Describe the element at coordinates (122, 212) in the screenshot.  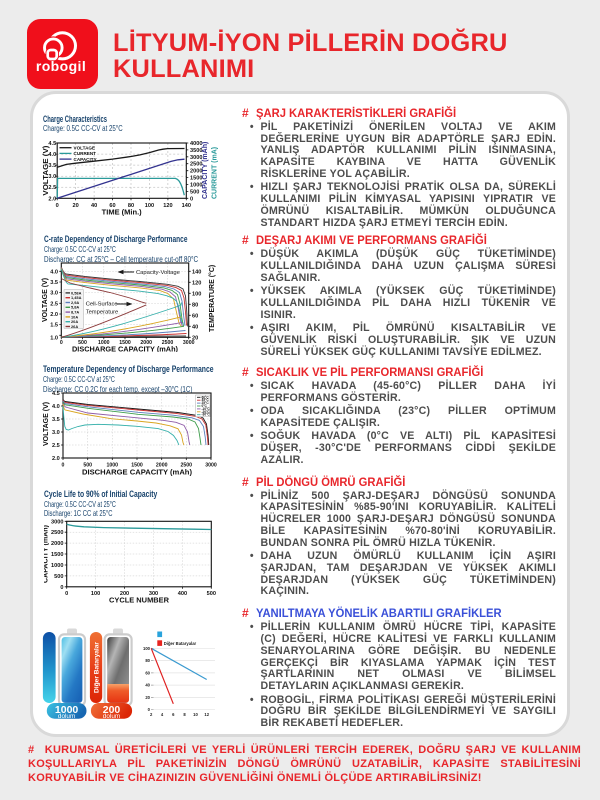
I see `svg-text: TIME (Min.)` at that location.